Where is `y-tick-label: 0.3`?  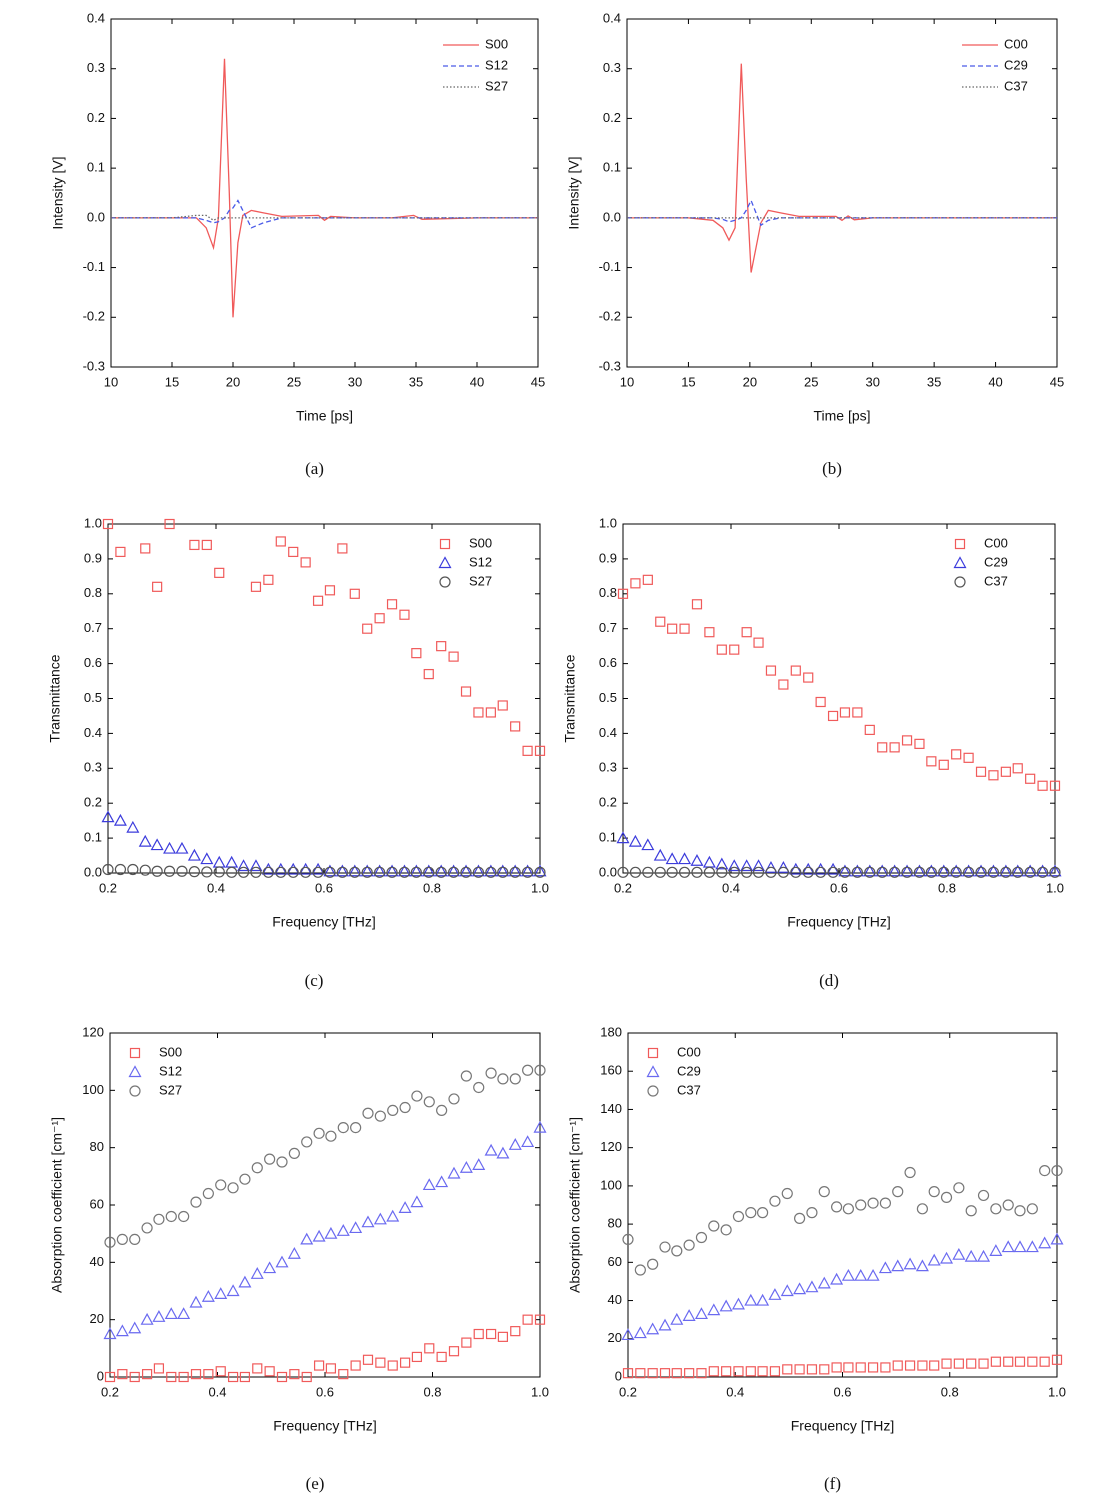 y-tick-label: 0.3 is located at coordinates (96, 67).